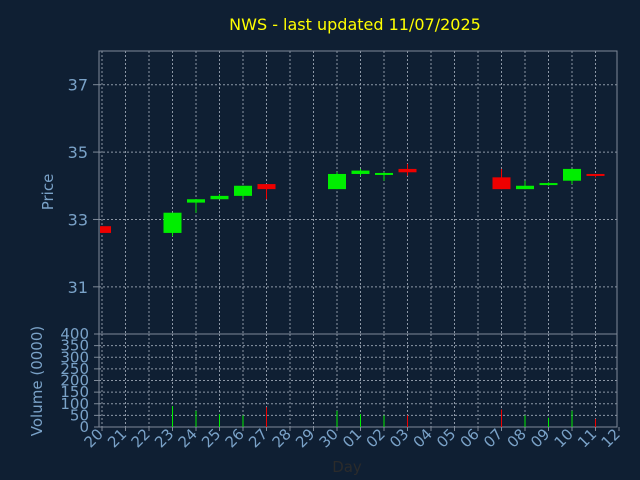 This screenshot has height=480, width=640. What do you see at coordinates (74, 392) in the screenshot?
I see `volume-tick-label: 150` at bounding box center [74, 392].